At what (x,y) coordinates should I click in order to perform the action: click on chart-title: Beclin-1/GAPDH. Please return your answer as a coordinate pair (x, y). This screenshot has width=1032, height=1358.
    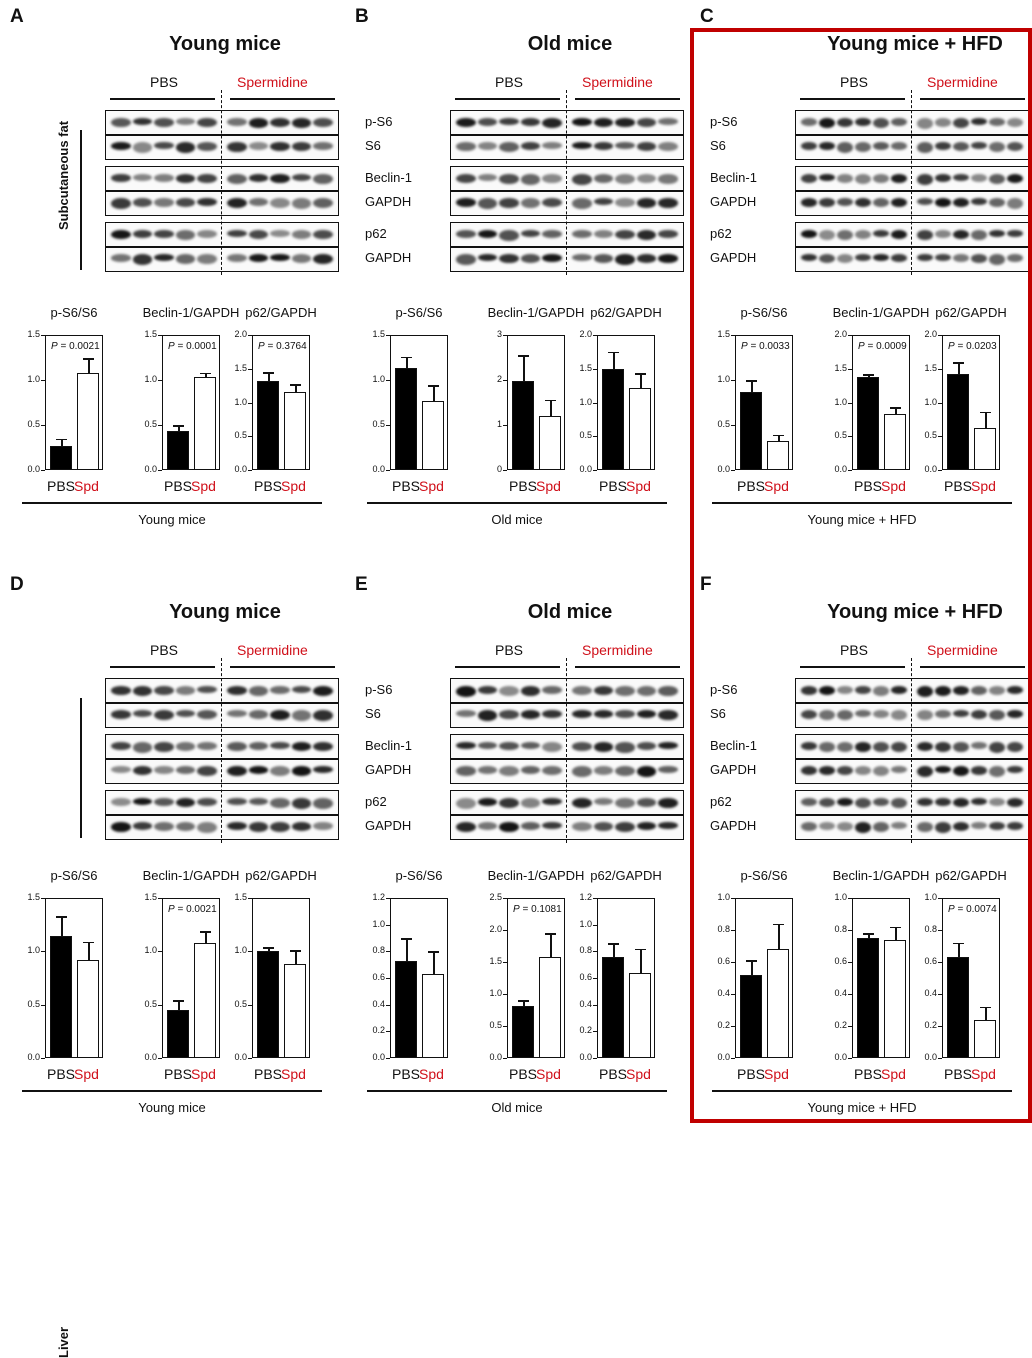
    Looking at the image, I should click on (191, 312).